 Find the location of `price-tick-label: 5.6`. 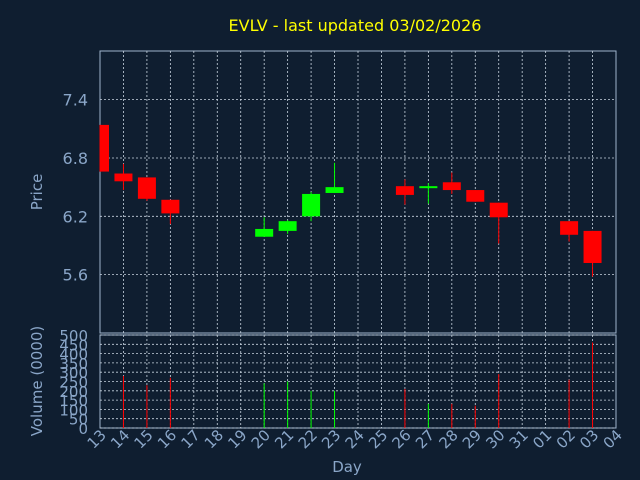

price-tick-label: 5.6 is located at coordinates (75, 275).